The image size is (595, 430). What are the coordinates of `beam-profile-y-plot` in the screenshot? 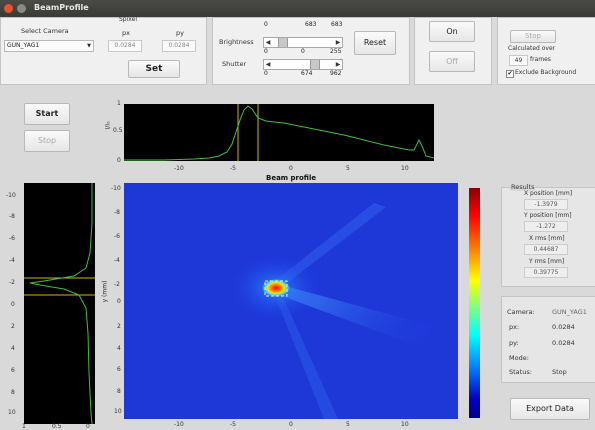 It's located at (59, 303).